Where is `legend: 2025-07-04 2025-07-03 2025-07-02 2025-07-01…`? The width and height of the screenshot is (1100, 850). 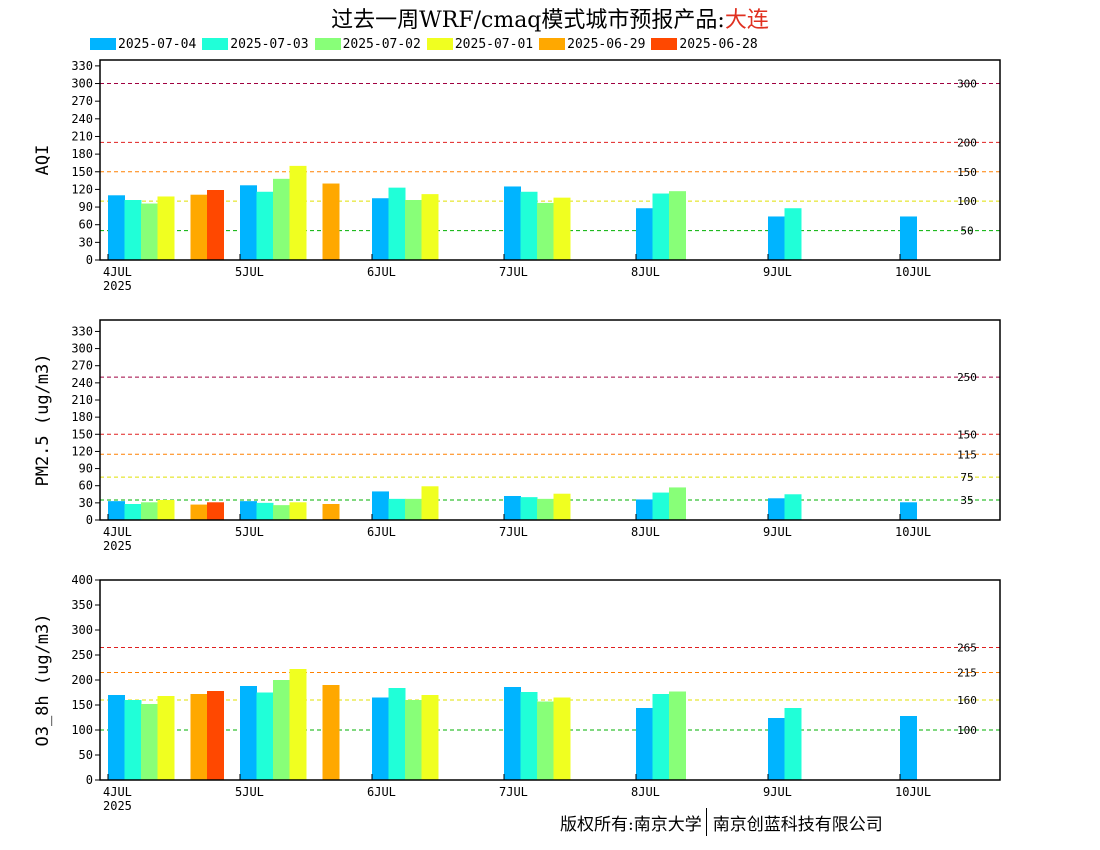
legend: 2025-07-04 2025-07-03 2025-07-02 2025-07-01… is located at coordinates (427, 44).